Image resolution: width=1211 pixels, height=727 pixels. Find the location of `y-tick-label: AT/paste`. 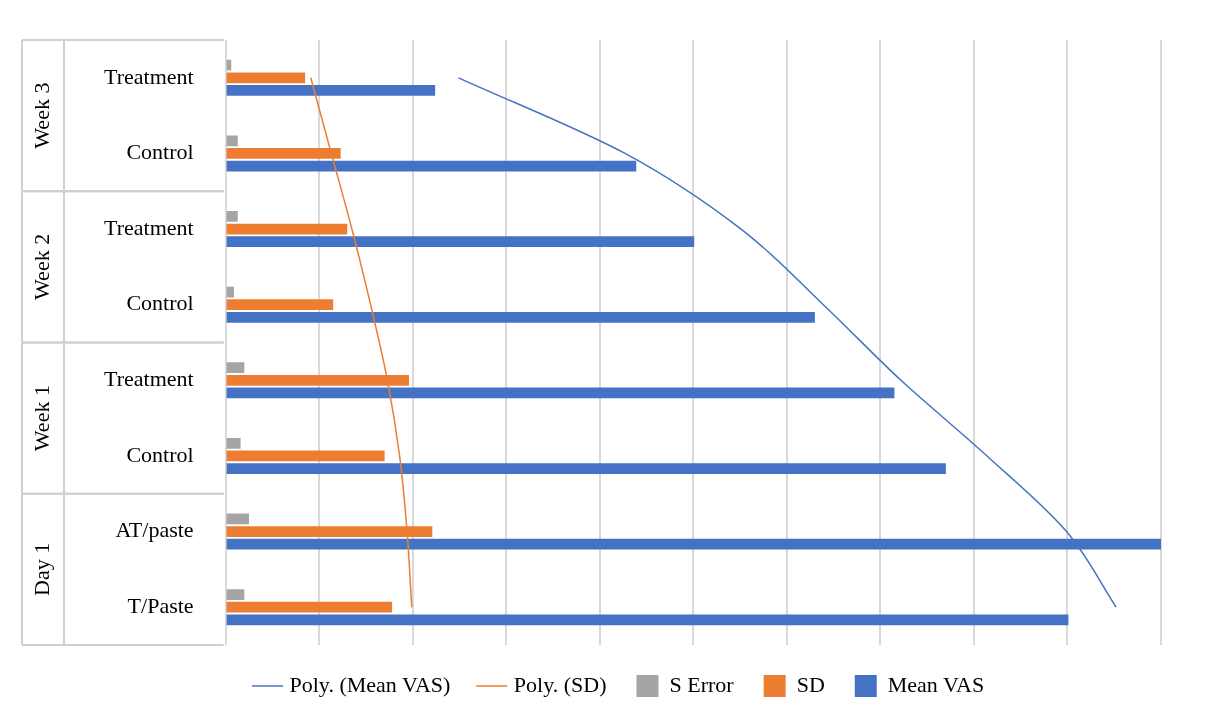

y-tick-label: AT/paste is located at coordinates (154, 530).